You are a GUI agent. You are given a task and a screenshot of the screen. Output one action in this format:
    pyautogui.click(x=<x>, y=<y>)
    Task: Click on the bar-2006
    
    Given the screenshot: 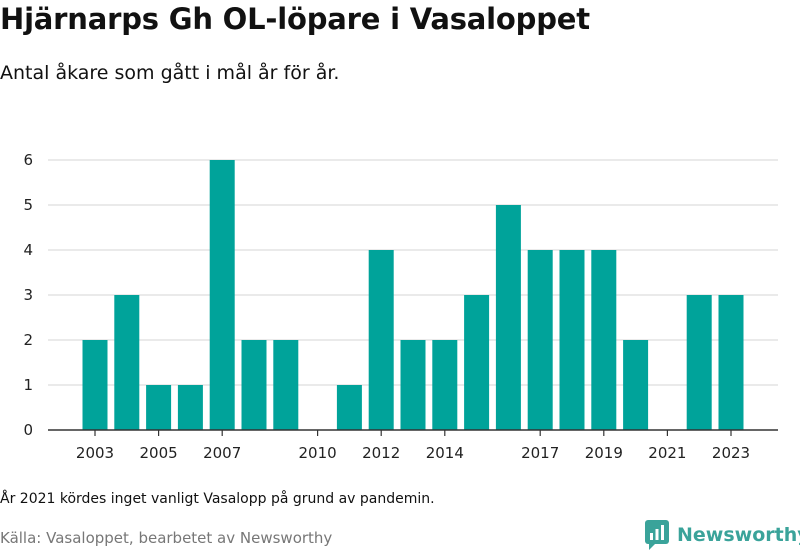 What is the action you would take?
    pyautogui.click(x=190, y=407)
    